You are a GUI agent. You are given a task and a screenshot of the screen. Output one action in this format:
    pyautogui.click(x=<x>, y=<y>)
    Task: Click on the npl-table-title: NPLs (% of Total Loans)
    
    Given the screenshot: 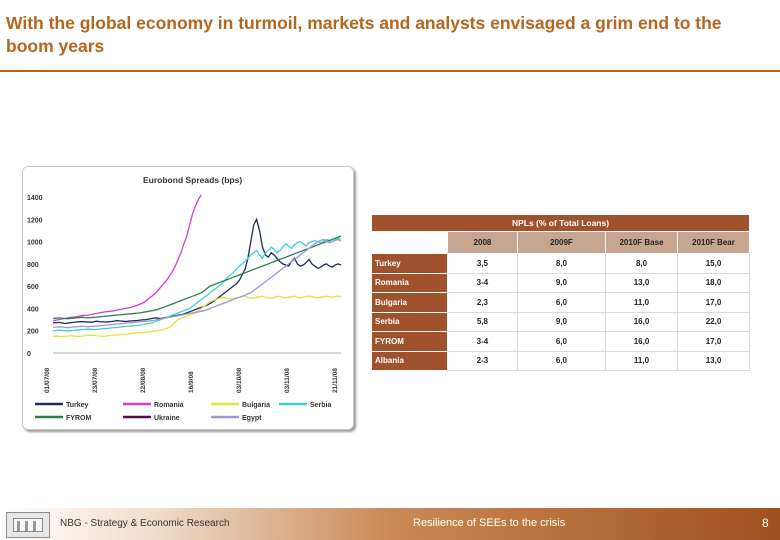 What is the action you would take?
    pyautogui.click(x=560, y=223)
    